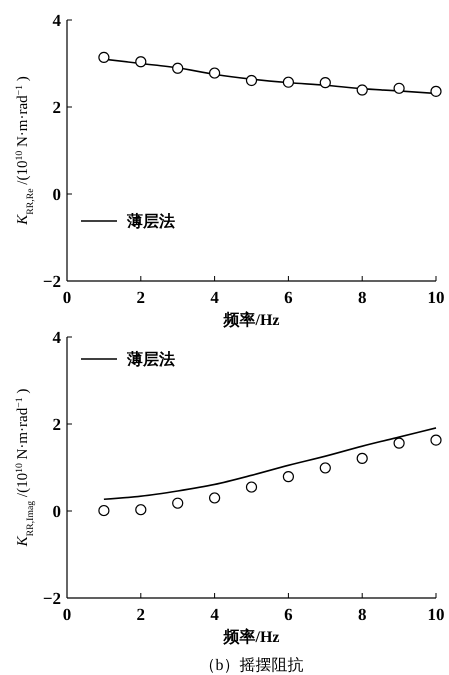 Image resolution: width=449 pixels, height=675 pixels. Describe the element at coordinates (270, 463) in the screenshot. I see `line-series` at that location.